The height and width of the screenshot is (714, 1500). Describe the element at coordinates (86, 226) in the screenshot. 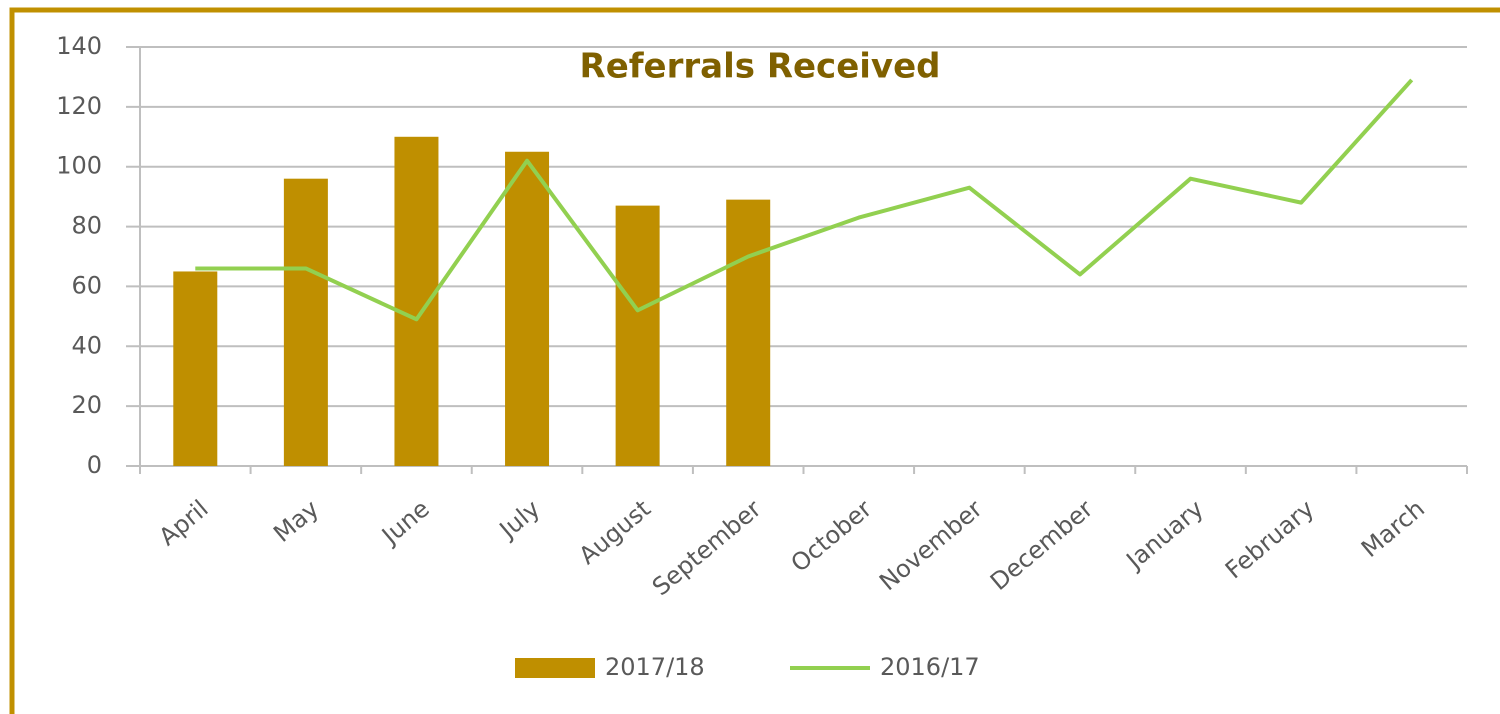

I see `y-tick-label: 80` at that location.